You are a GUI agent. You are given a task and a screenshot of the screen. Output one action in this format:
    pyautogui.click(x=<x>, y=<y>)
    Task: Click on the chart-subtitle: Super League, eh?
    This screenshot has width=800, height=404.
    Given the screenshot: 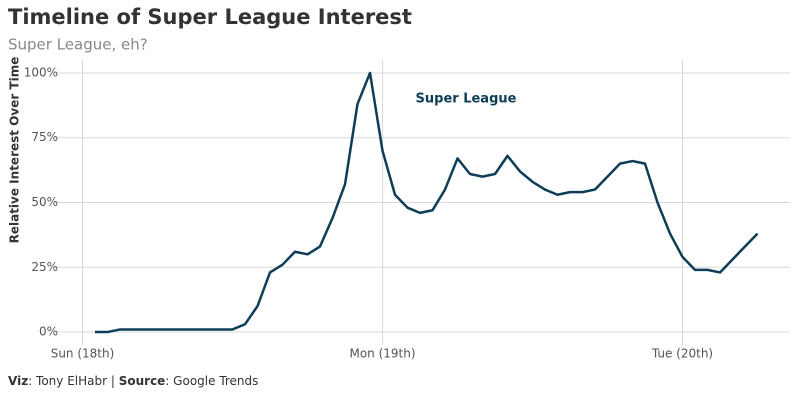 What is the action you would take?
    pyautogui.click(x=78, y=45)
    